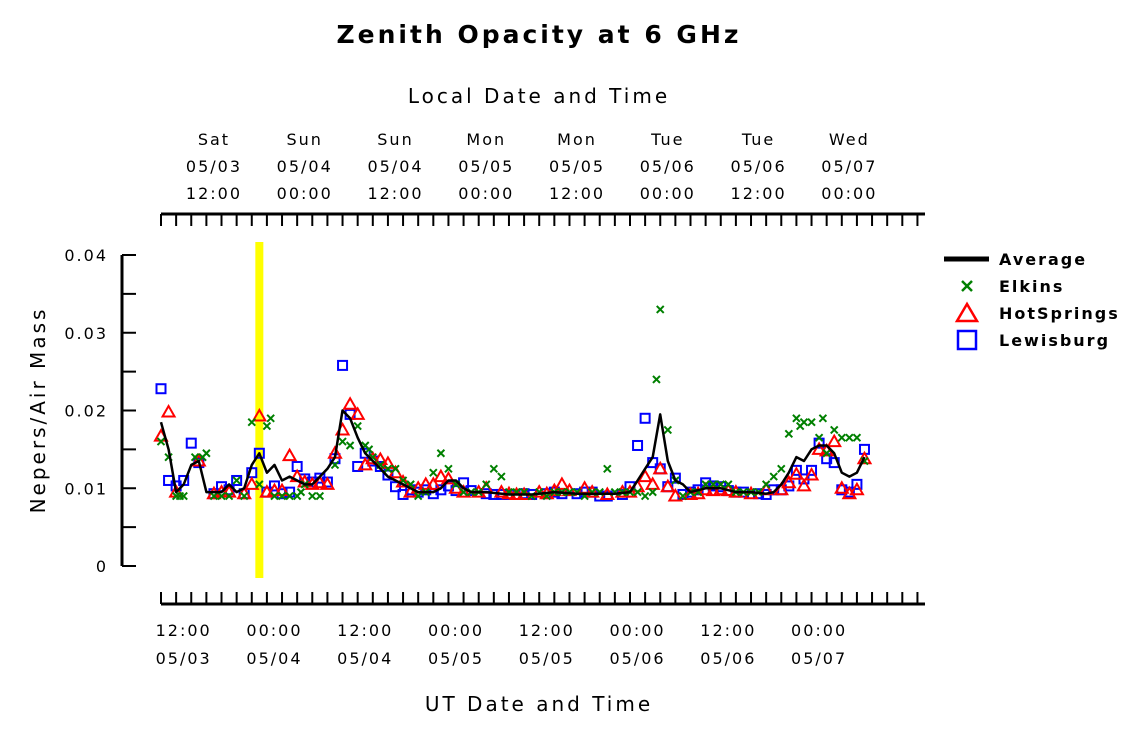 This screenshot has width=1125, height=731. Describe the element at coordinates (305, 166) in the screenshot. I see `top-tick-date: 05/04` at that location.